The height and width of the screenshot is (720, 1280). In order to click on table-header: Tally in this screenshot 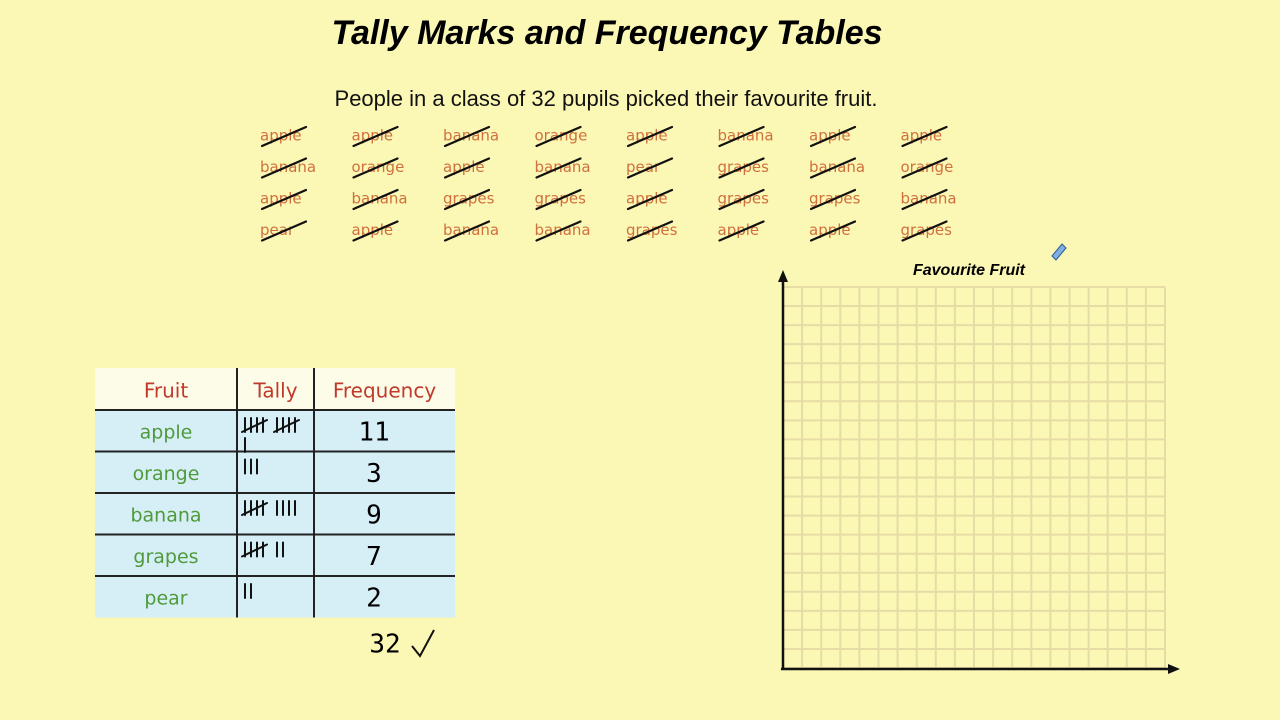, I will do `click(274, 391)`.